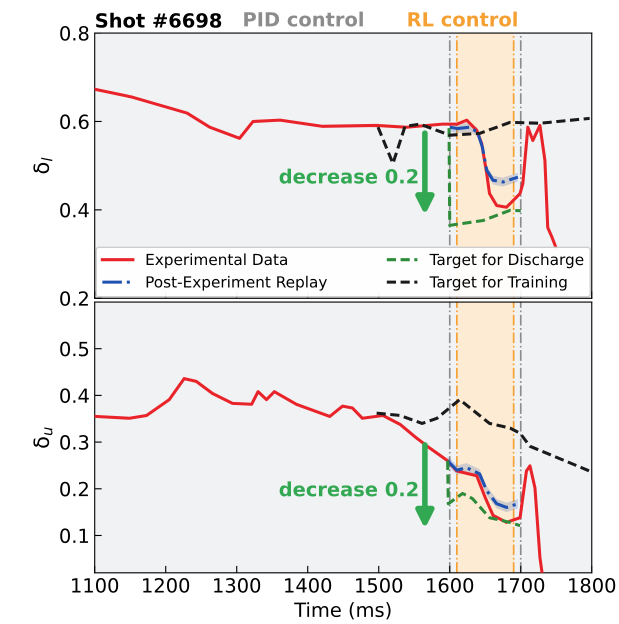 This screenshot has width=619, height=624. What do you see at coordinates (236, 283) in the screenshot?
I see `legend-label: Post-Experiment Replay` at bounding box center [236, 283].